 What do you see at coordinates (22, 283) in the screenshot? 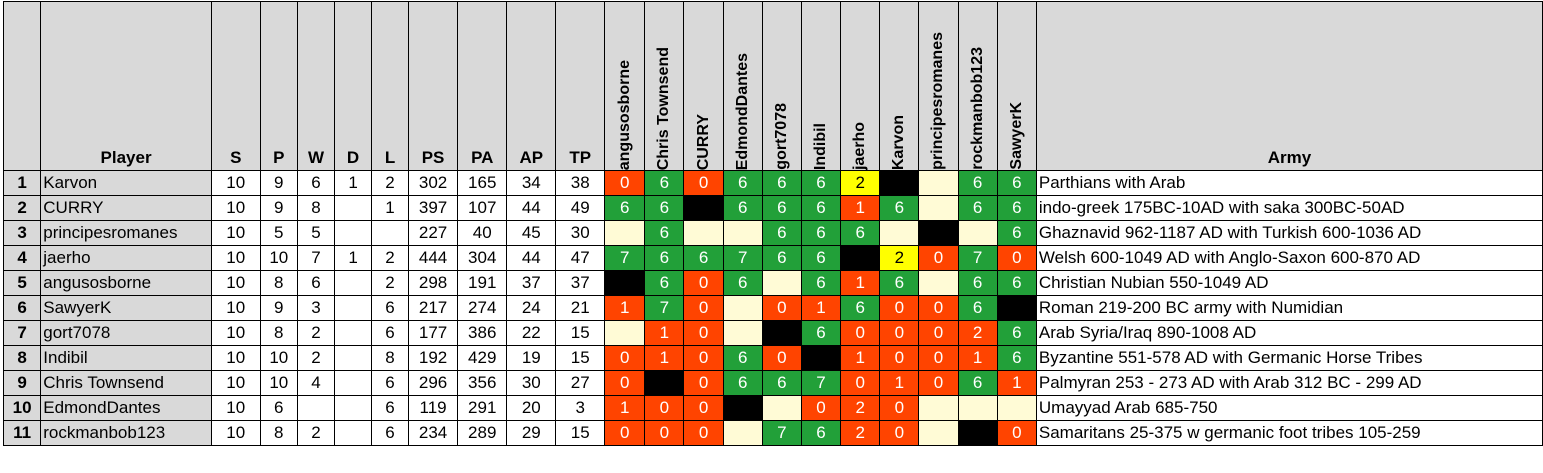
I see `rank-cell: 5` at bounding box center [22, 283].